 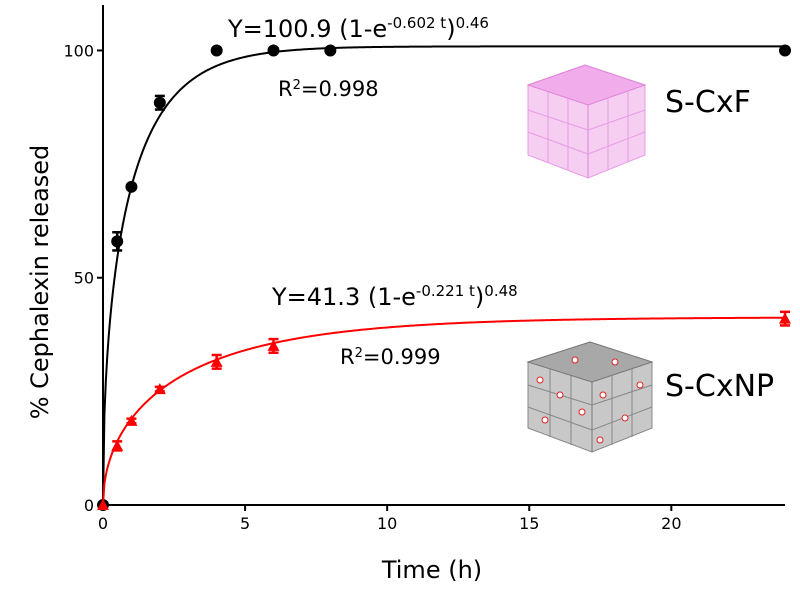 What do you see at coordinates (445, 291) in the screenshot?
I see `annotation-part: -0.221 t` at bounding box center [445, 291].